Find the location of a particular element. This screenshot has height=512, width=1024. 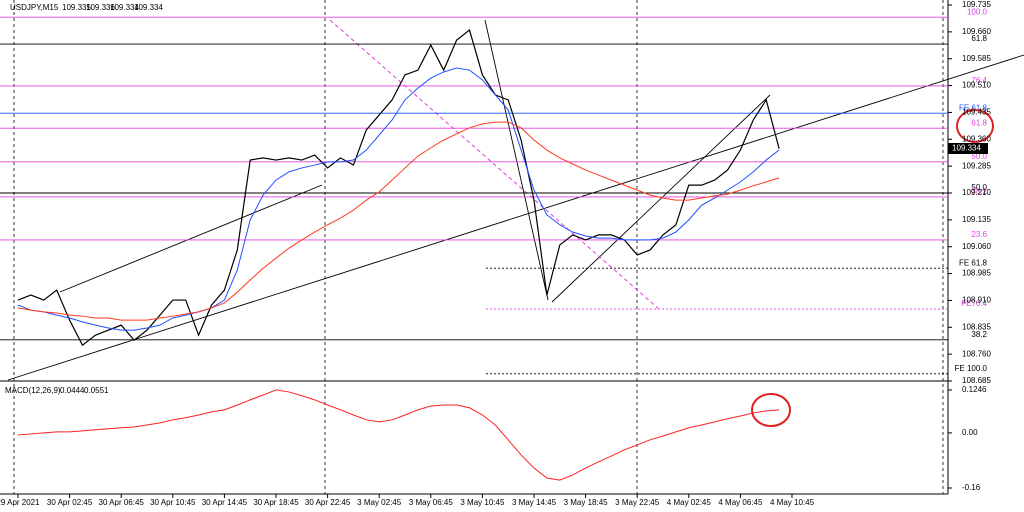

x-tick-label: 30 Apr 02:45 is located at coordinates (70, 502).